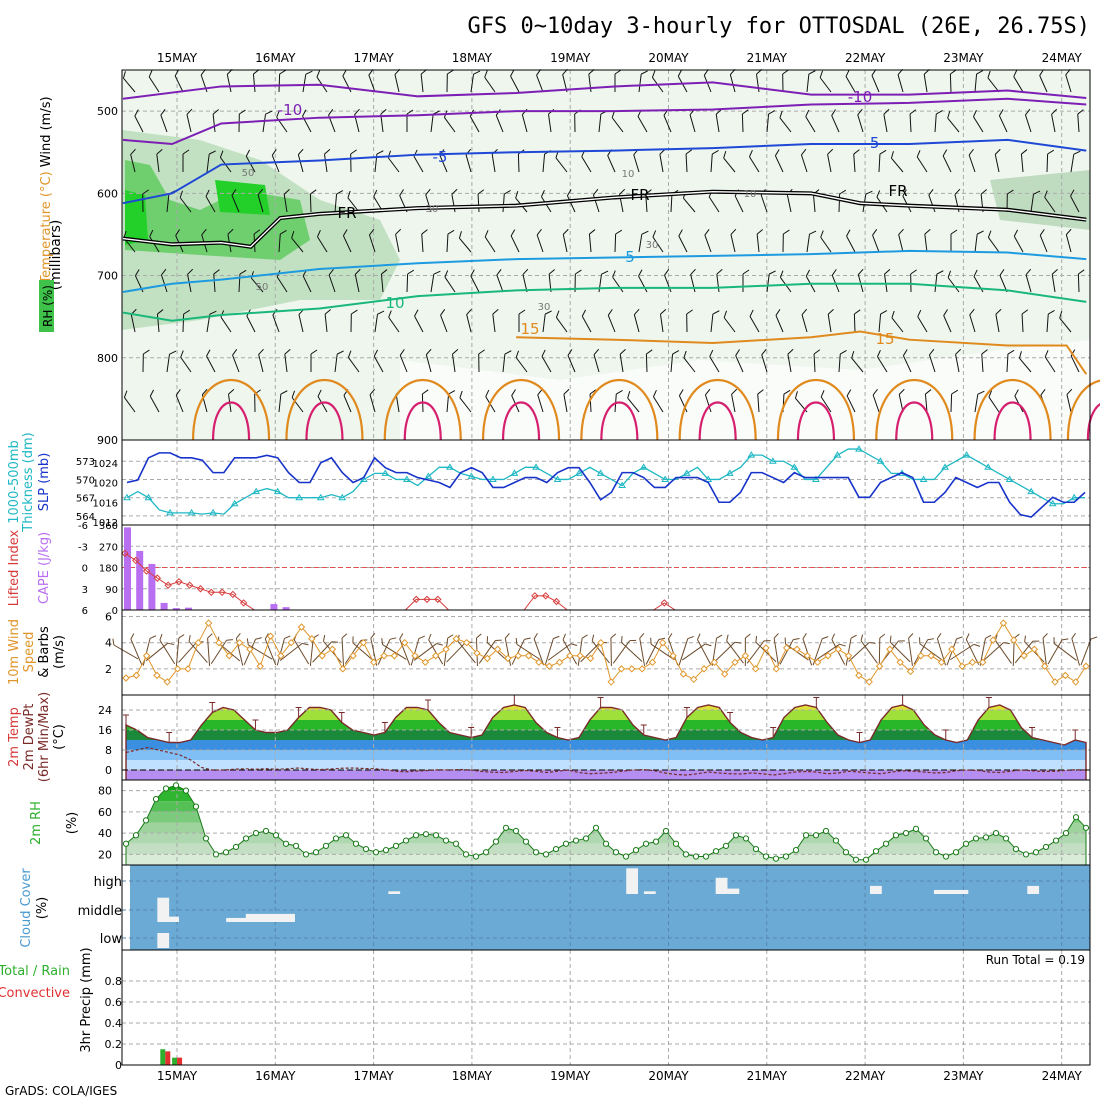 The height and width of the screenshot is (1100, 1100). Describe the element at coordinates (107, 193) in the screenshot. I see `y-tick-label: 600` at that location.